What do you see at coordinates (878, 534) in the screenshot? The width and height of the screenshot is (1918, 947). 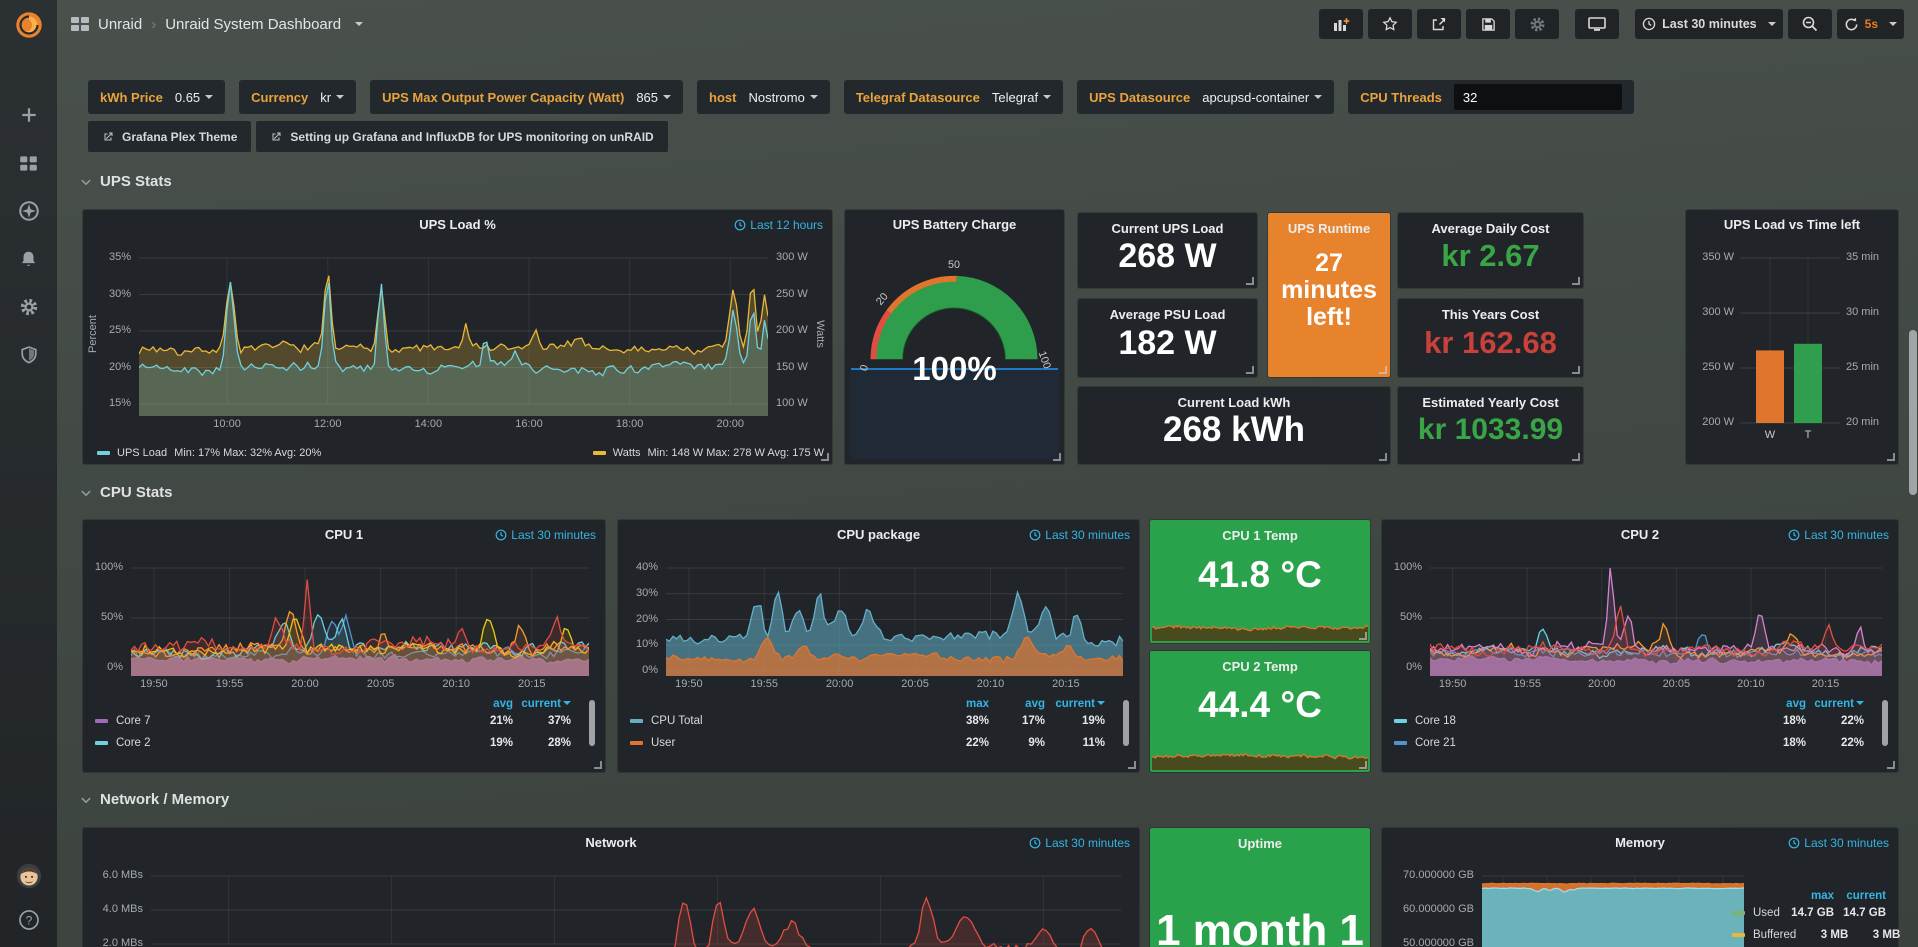 I see `panel-title: CPU package` at bounding box center [878, 534].